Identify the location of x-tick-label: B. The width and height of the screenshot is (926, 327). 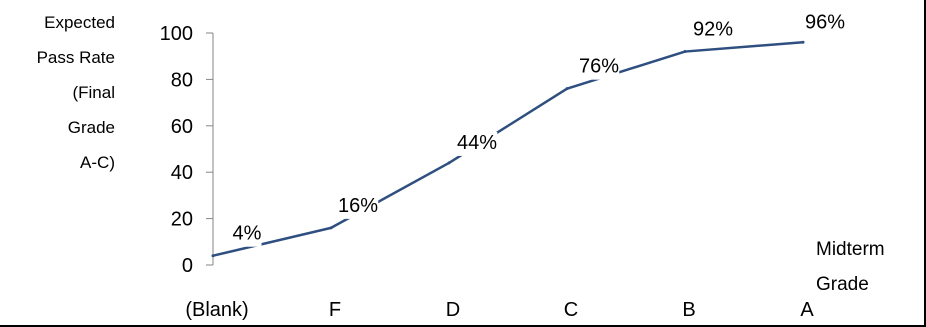
(688, 310).